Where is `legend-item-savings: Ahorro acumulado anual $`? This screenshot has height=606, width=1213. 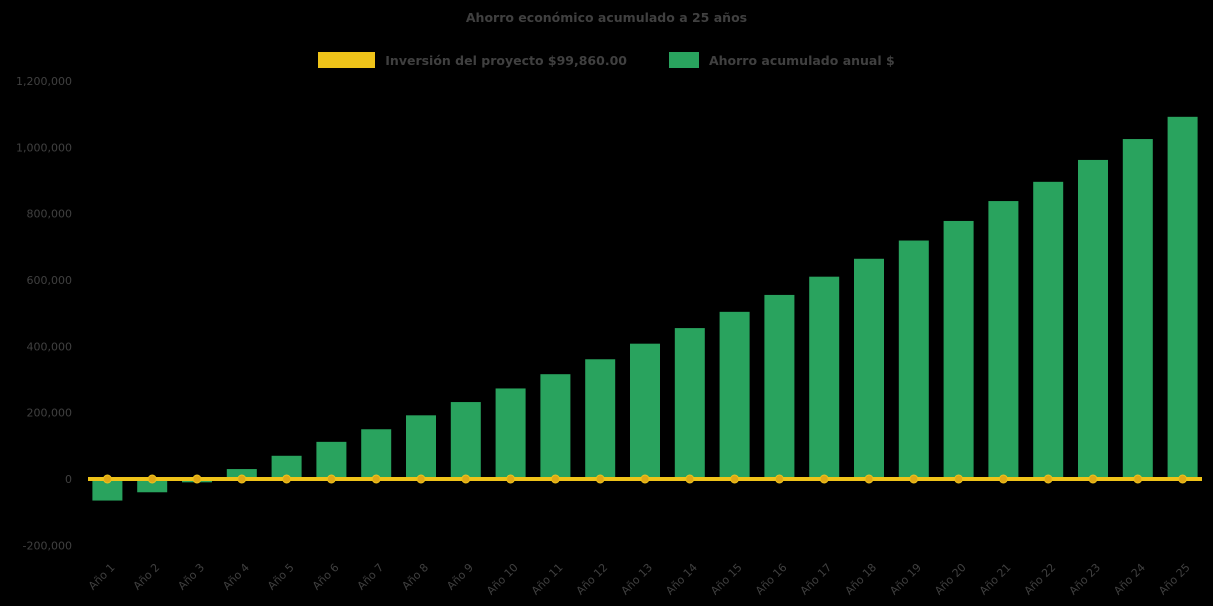
legend-item-savings: Ahorro acumulado anual $ is located at coordinates (781, 60).